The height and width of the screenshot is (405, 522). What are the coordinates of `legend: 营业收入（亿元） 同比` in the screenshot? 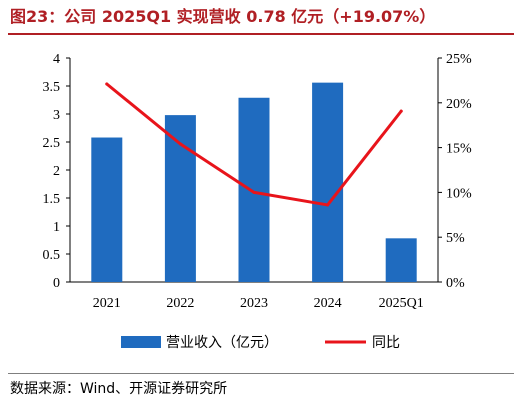 It's located at (260, 343).